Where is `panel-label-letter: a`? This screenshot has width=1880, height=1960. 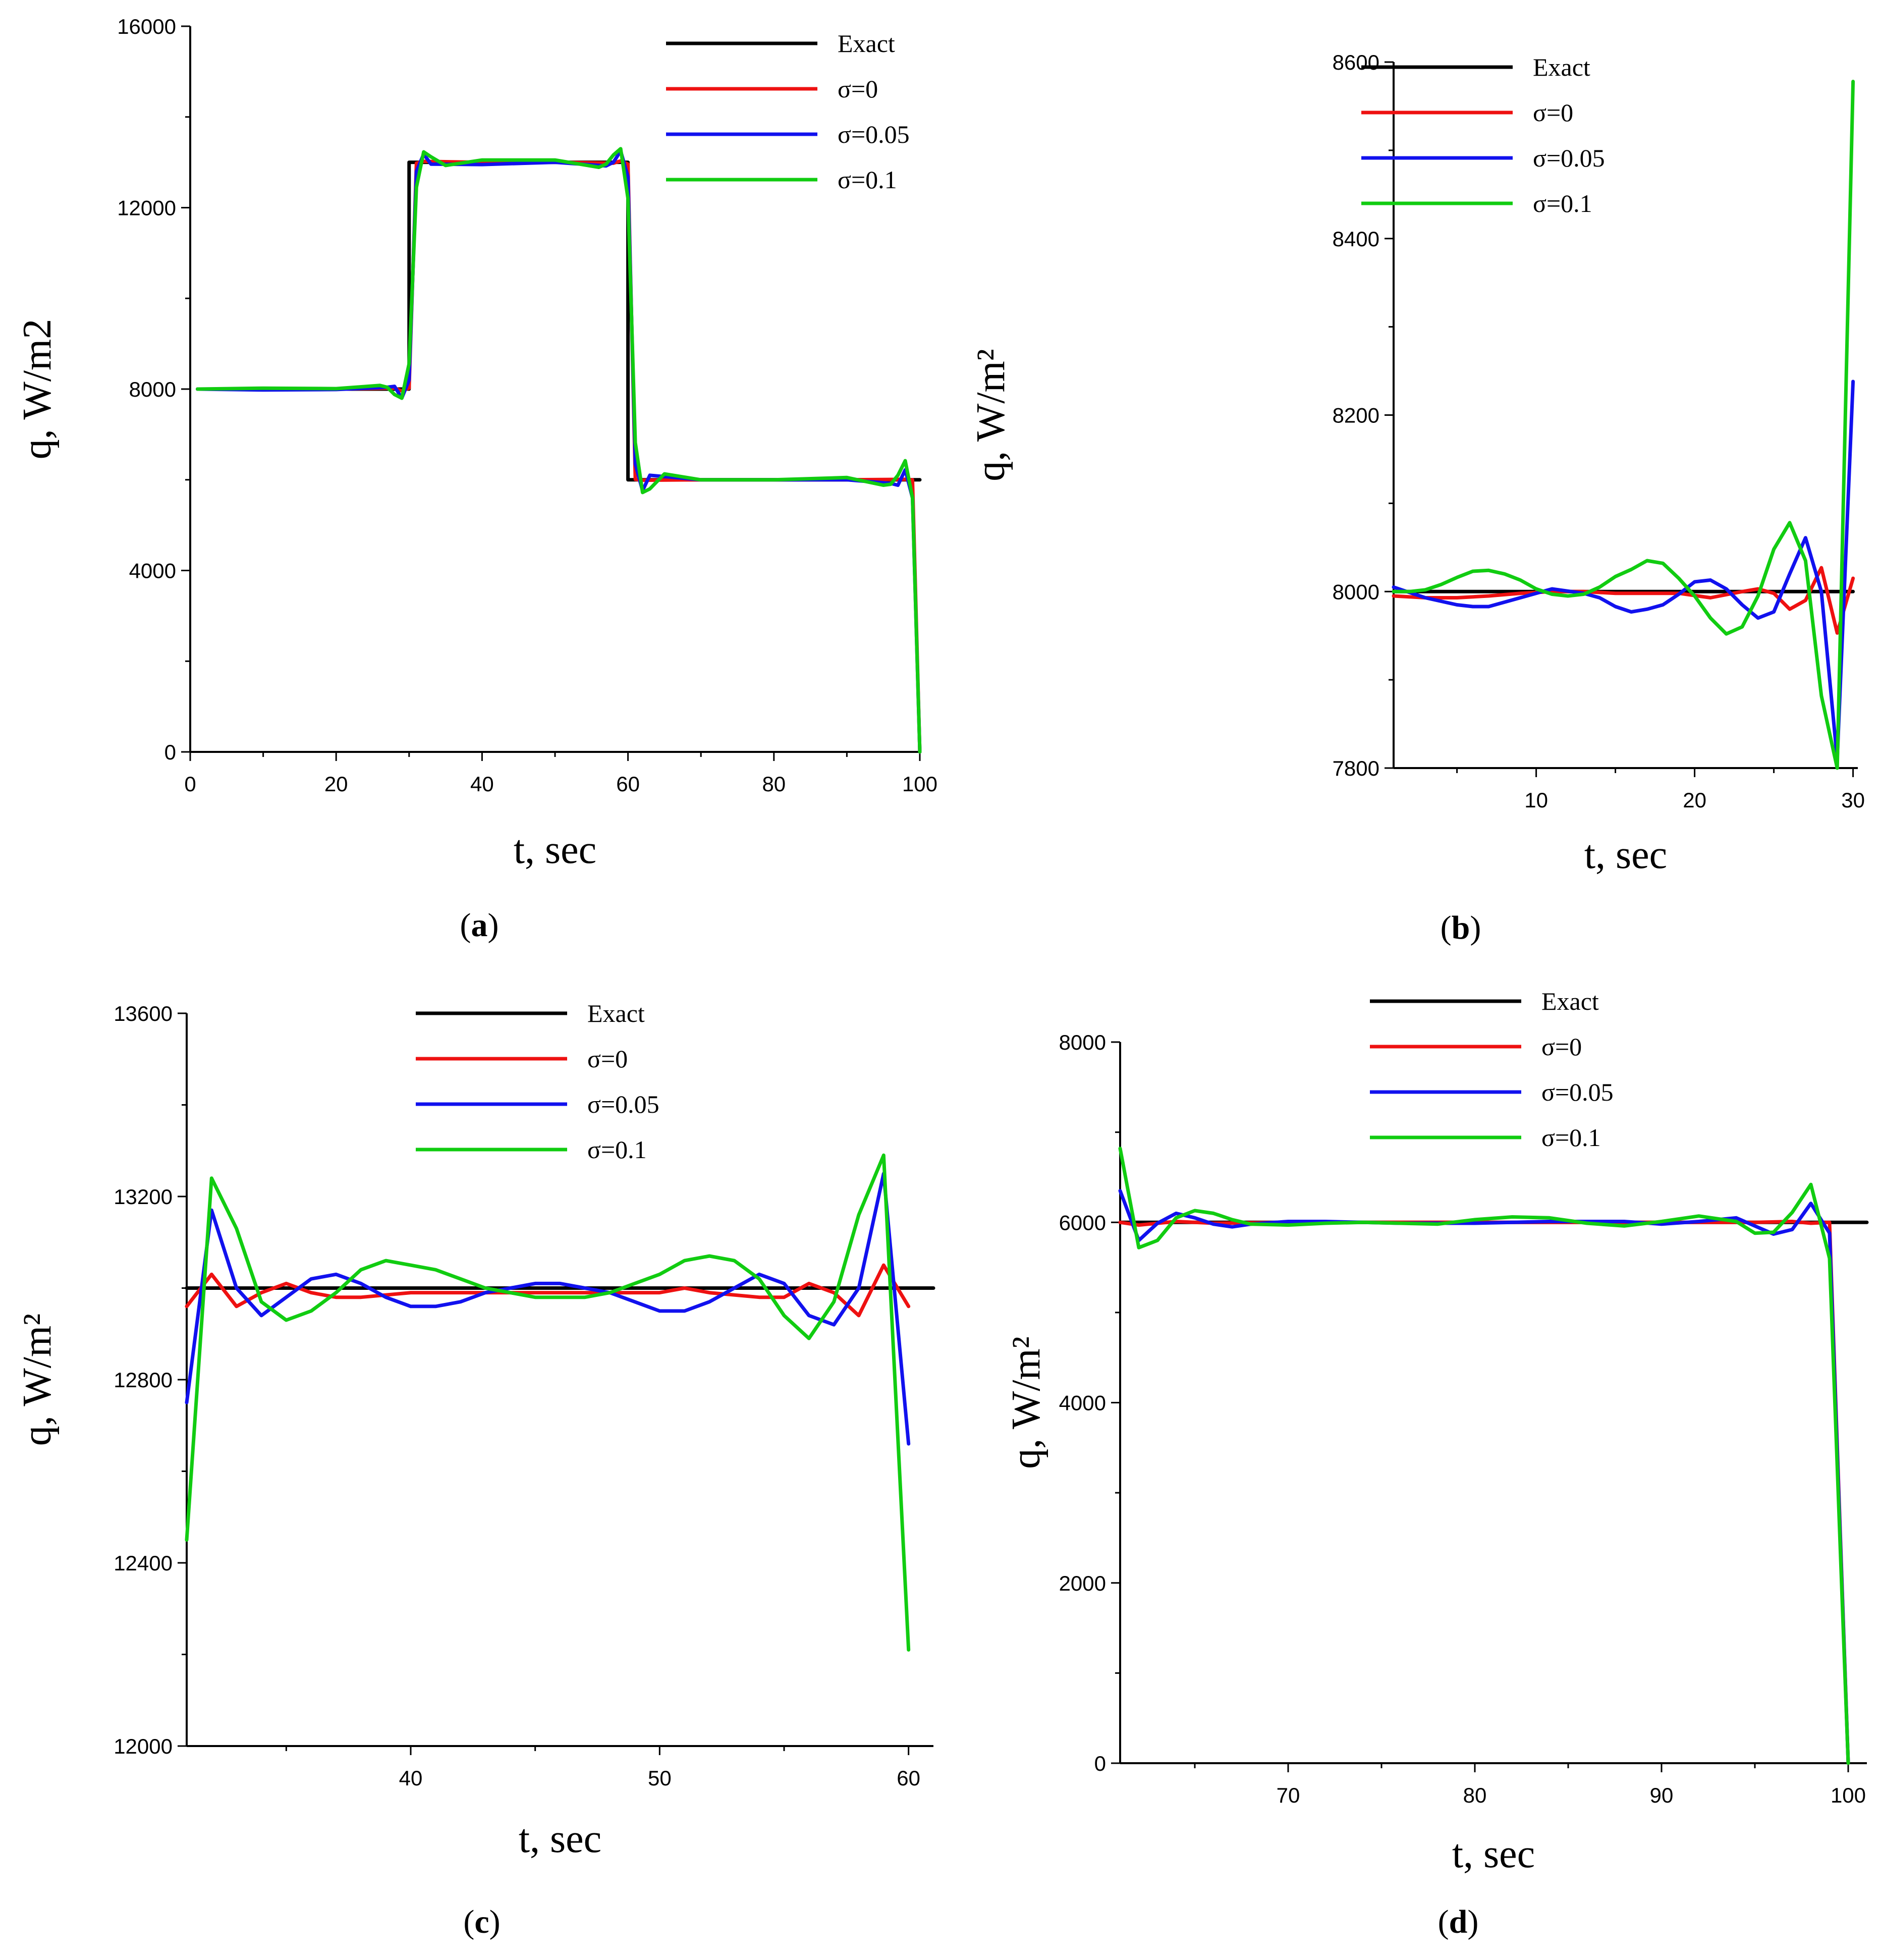 panel-label-letter: a is located at coordinates (479, 925).